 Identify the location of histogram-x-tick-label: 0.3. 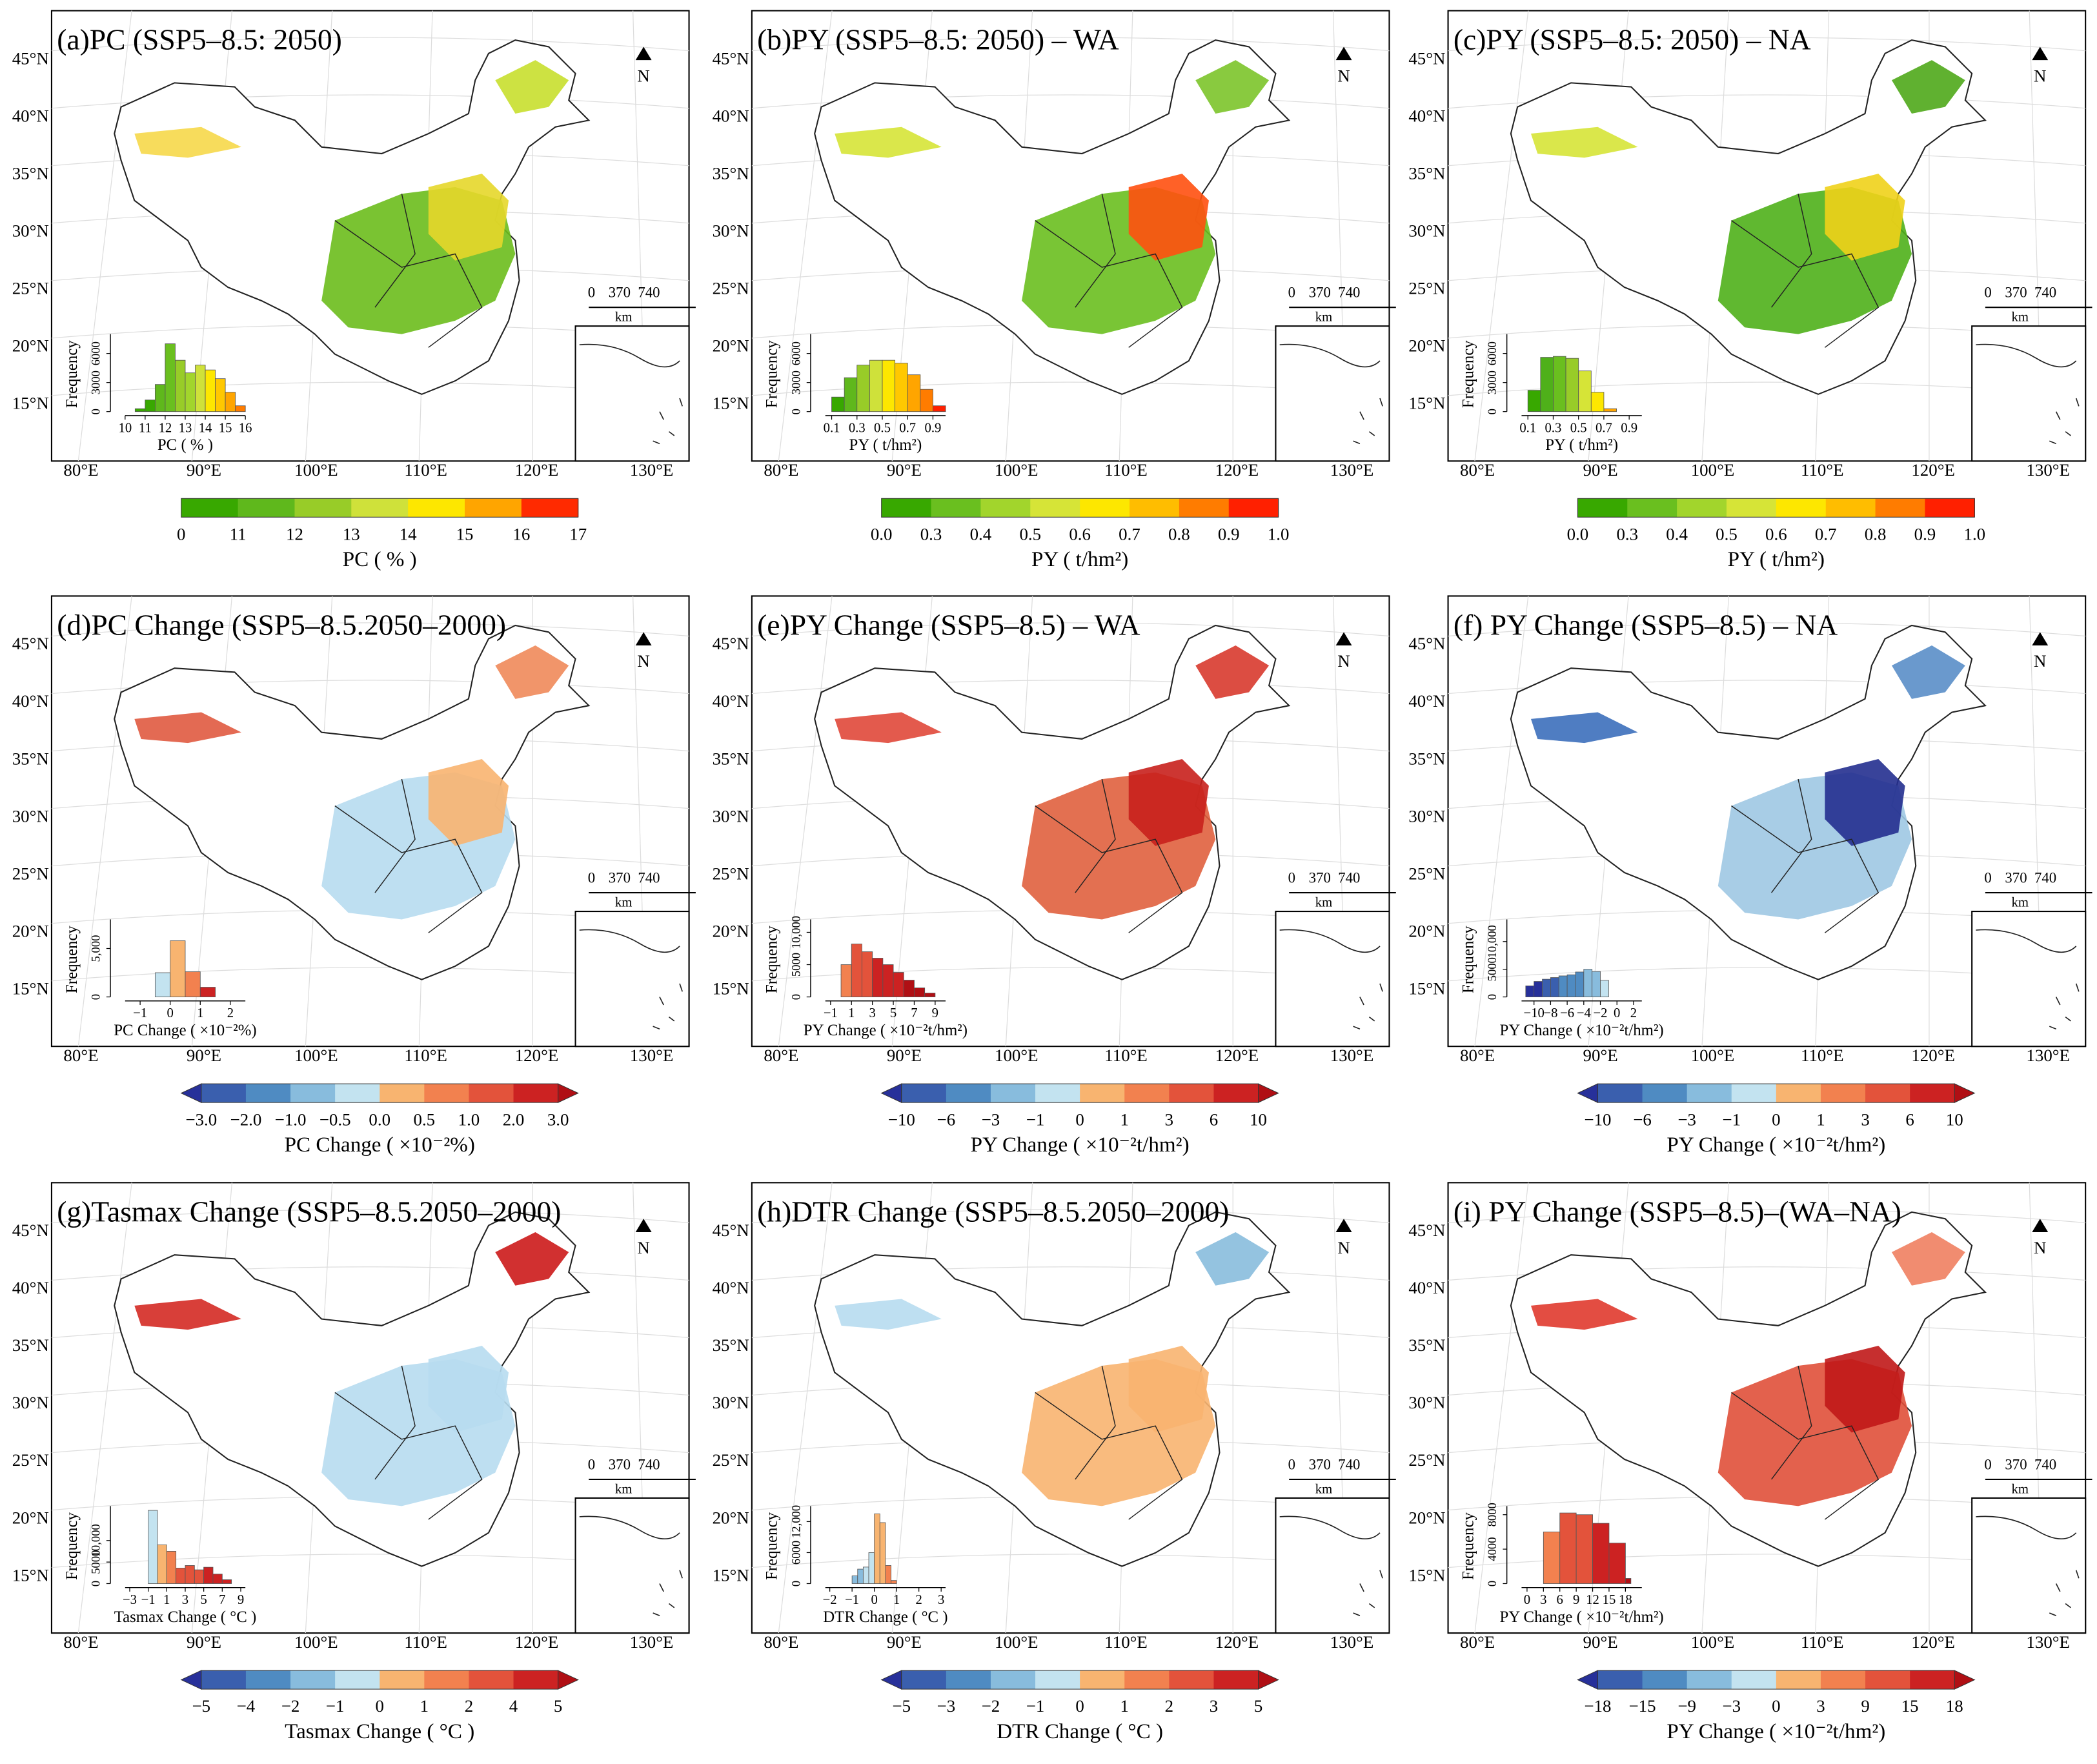
(1553, 428).